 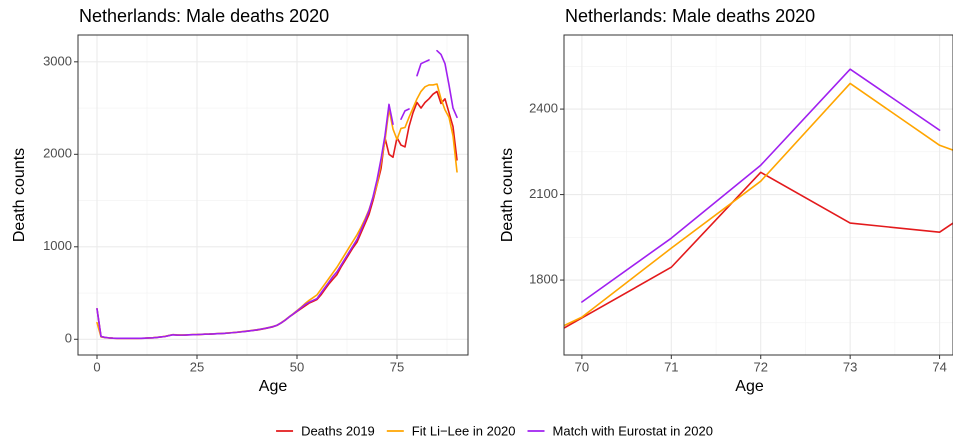 What do you see at coordinates (397, 366) in the screenshot?
I see `x-tick-label: 75` at bounding box center [397, 366].